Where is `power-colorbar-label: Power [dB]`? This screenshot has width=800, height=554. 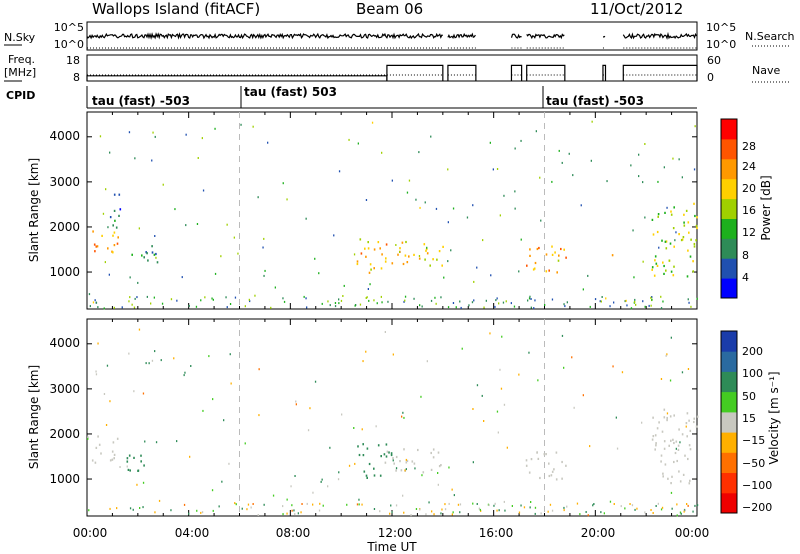 power-colorbar-label: Power [dB] is located at coordinates (766, 207).